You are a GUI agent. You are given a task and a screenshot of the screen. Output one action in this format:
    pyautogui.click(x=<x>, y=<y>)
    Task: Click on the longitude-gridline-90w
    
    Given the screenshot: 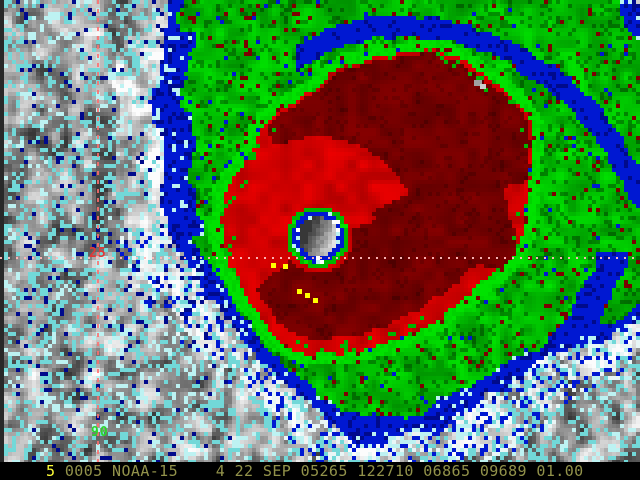 What is the action you would take?
    pyautogui.click(x=98, y=231)
    